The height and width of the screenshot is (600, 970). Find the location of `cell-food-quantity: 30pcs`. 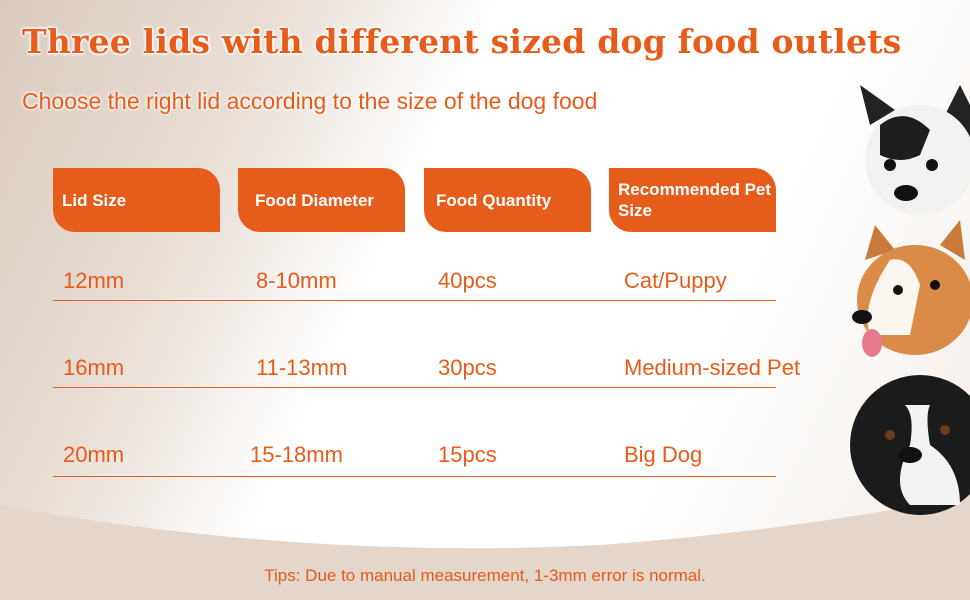

cell-food-quantity: 30pcs is located at coordinates (467, 367).